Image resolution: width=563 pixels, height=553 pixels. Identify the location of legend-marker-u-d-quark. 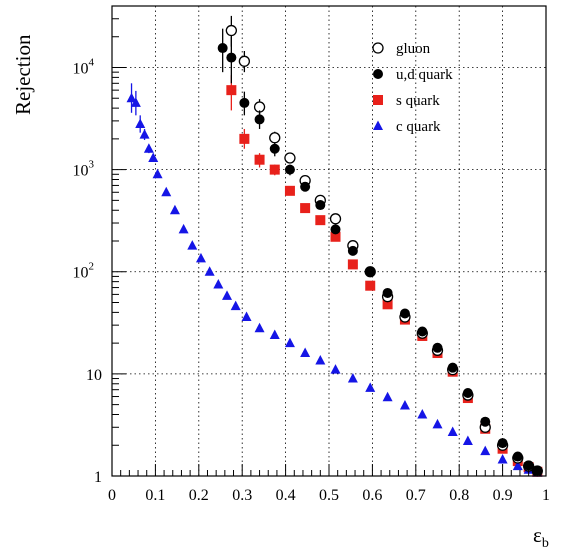
(378, 74).